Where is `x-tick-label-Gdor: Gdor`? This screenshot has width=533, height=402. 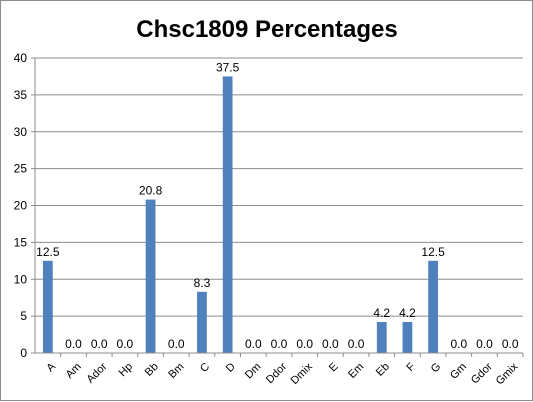
x-tick-label-Gdor: Gdor is located at coordinates (482, 374).